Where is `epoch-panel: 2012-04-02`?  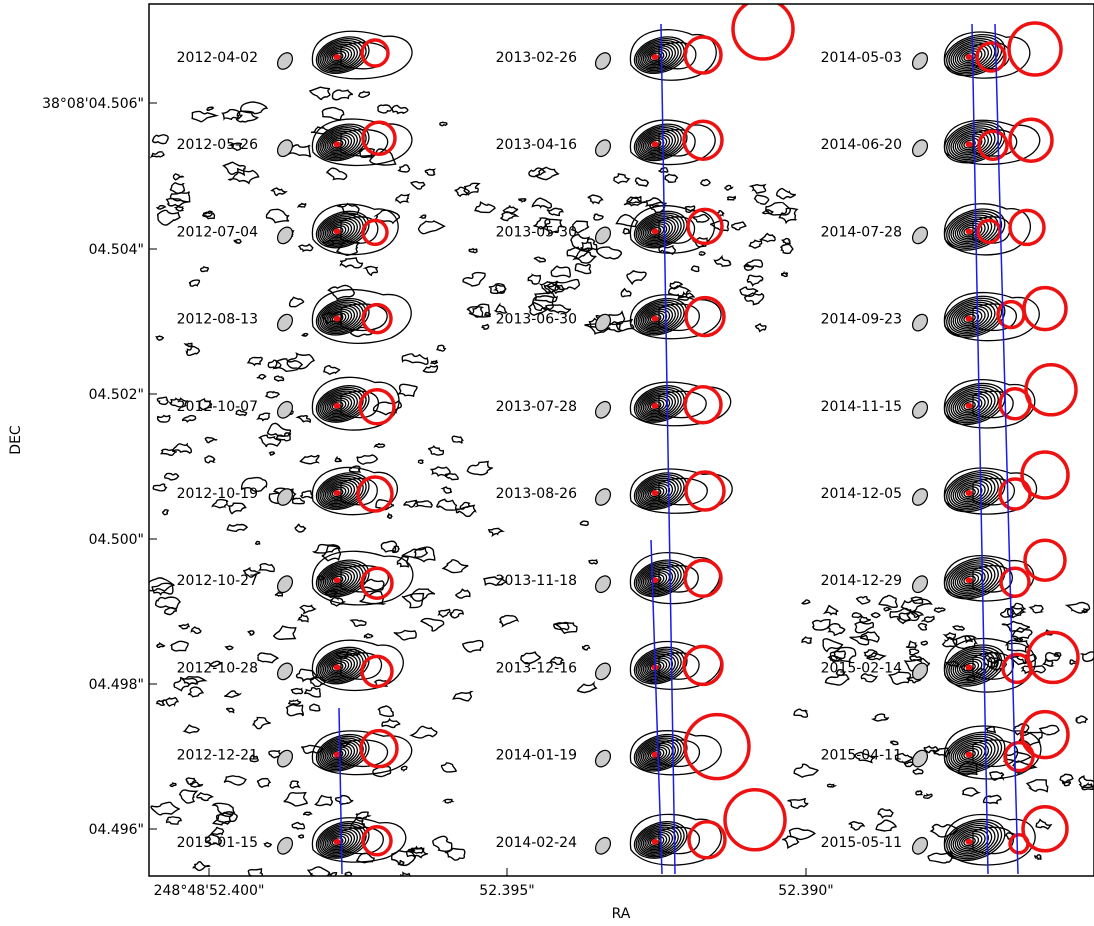 epoch-panel: 2012-04-02 is located at coordinates (295, 55).